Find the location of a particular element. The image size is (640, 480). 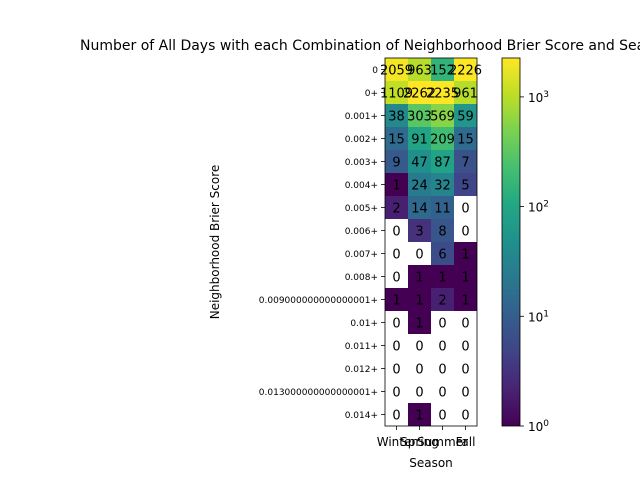

x-tick-label: Fall is located at coordinates (466, 442).